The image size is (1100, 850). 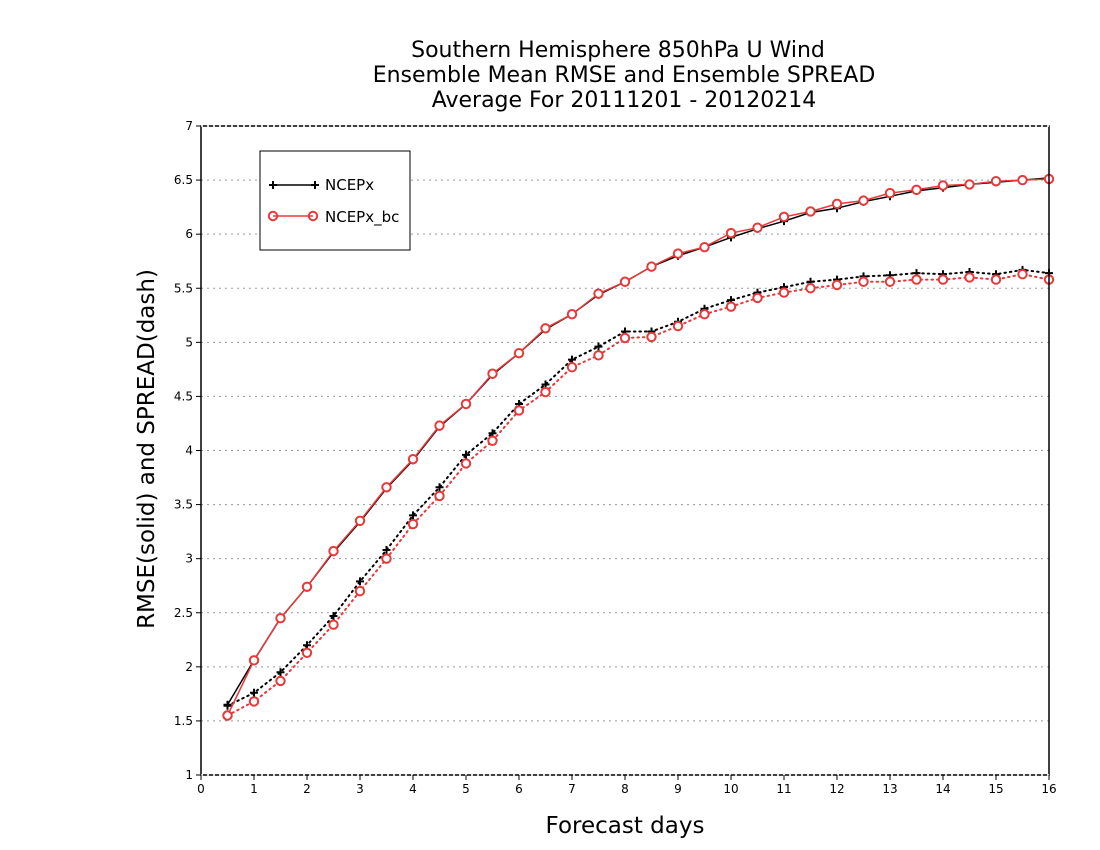 What do you see at coordinates (625, 789) in the screenshot?
I see `x-tick-label-8: 8` at bounding box center [625, 789].